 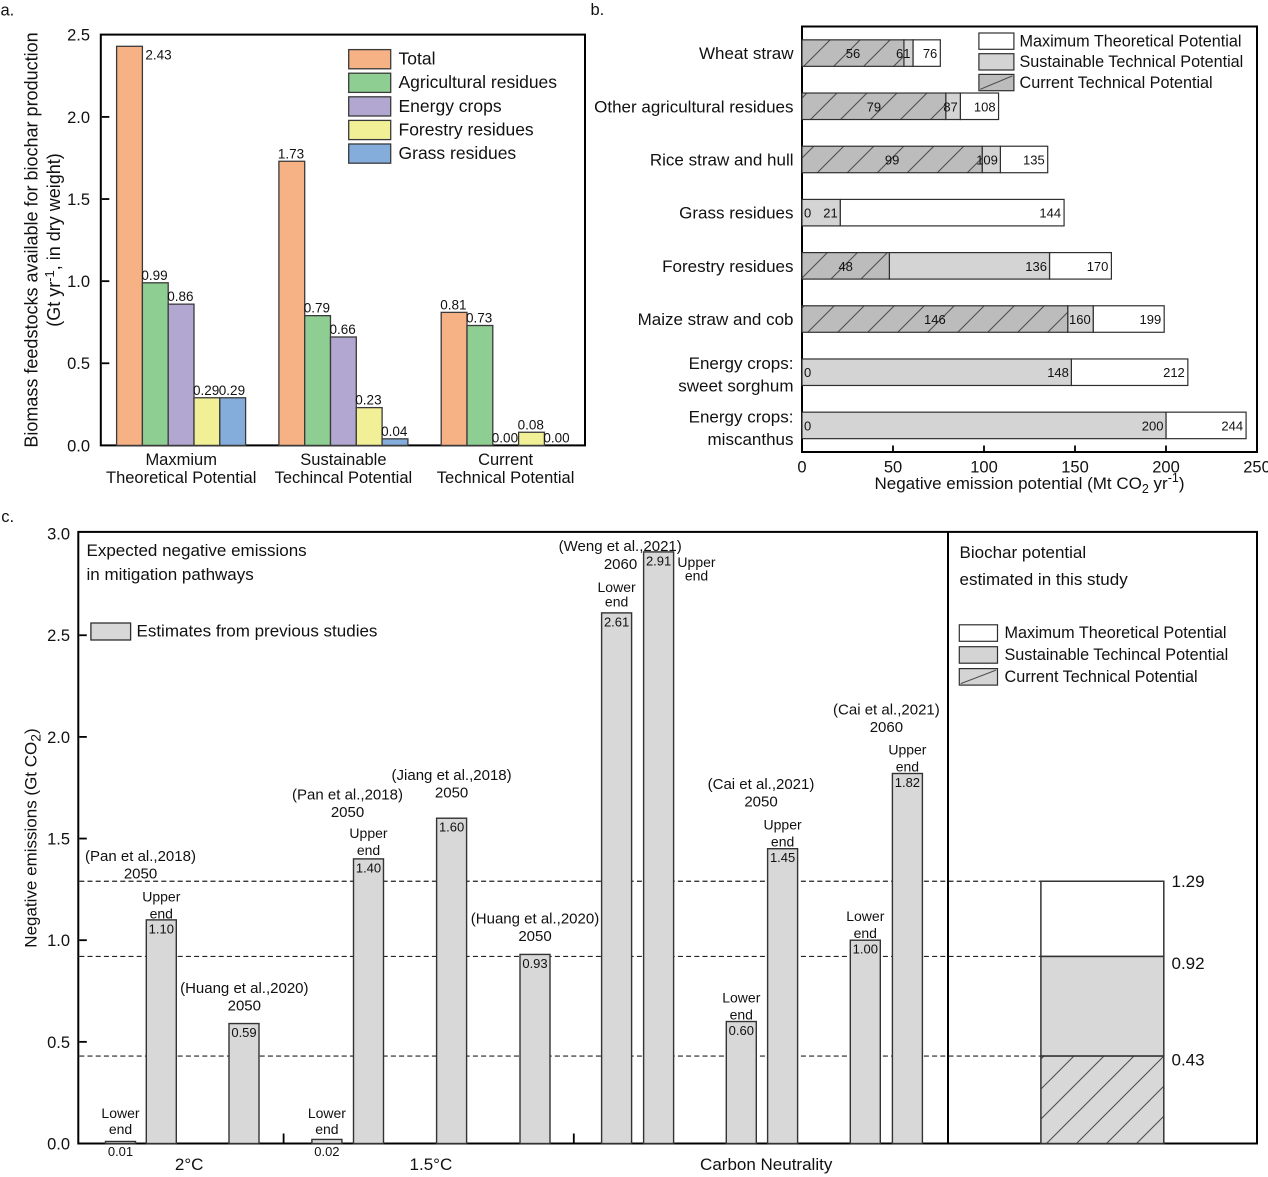 What do you see at coordinates (1188, 881) in the screenshot?
I see `svg-text: 1.29` at bounding box center [1188, 881].